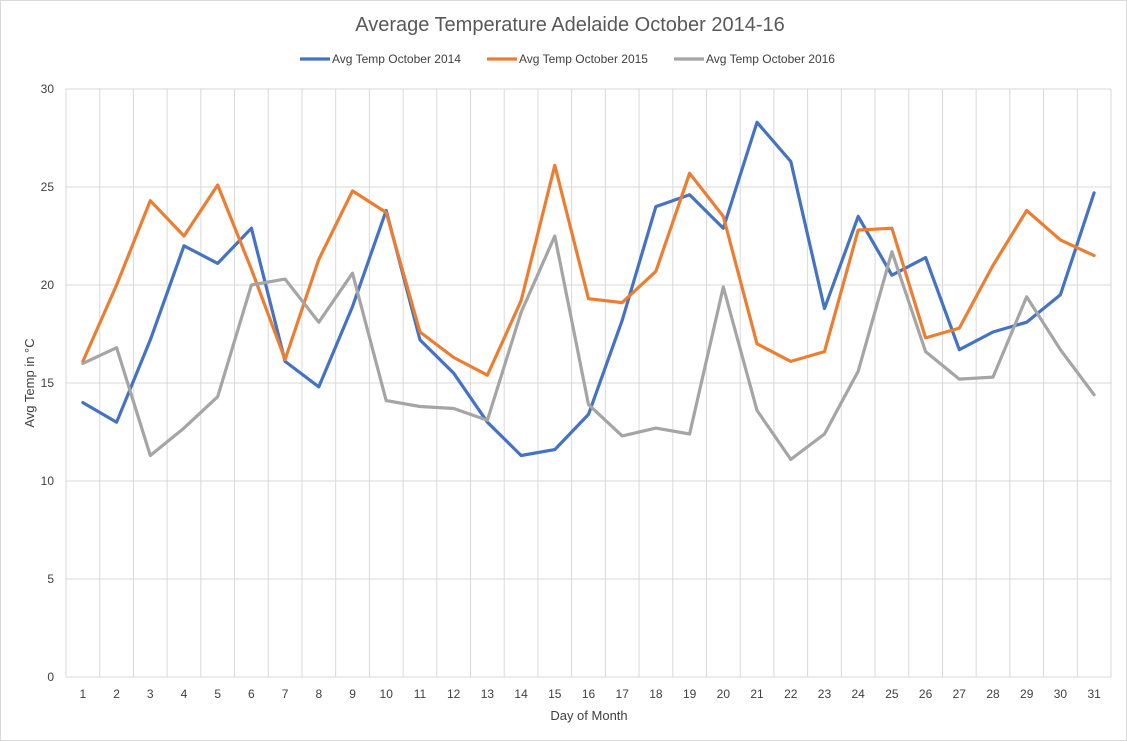 The image size is (1127, 741). What do you see at coordinates (116, 694) in the screenshot?
I see `x-tick-label: 2` at bounding box center [116, 694].